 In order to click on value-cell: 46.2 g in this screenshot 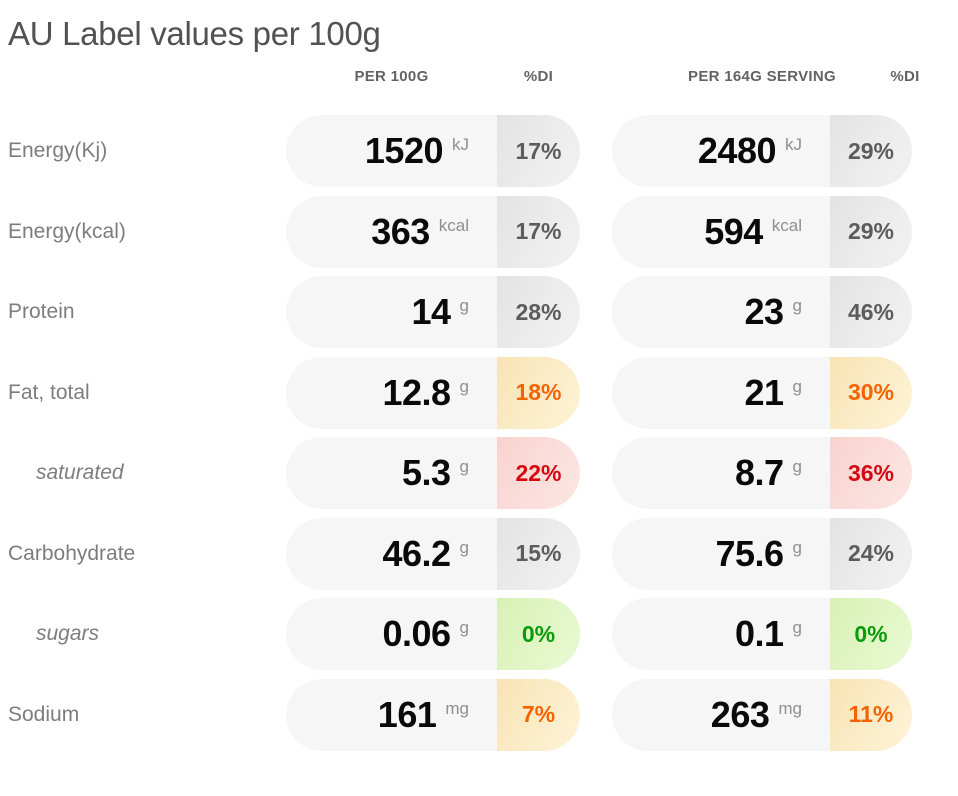, I will do `click(391, 553)`.